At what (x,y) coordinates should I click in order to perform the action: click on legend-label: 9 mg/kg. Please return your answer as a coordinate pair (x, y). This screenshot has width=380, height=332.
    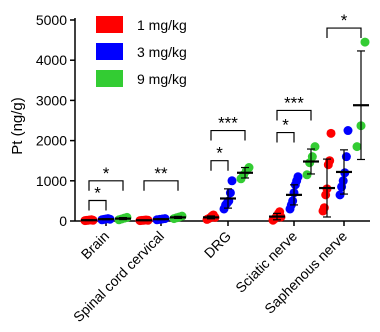
    Looking at the image, I should click on (162, 79).